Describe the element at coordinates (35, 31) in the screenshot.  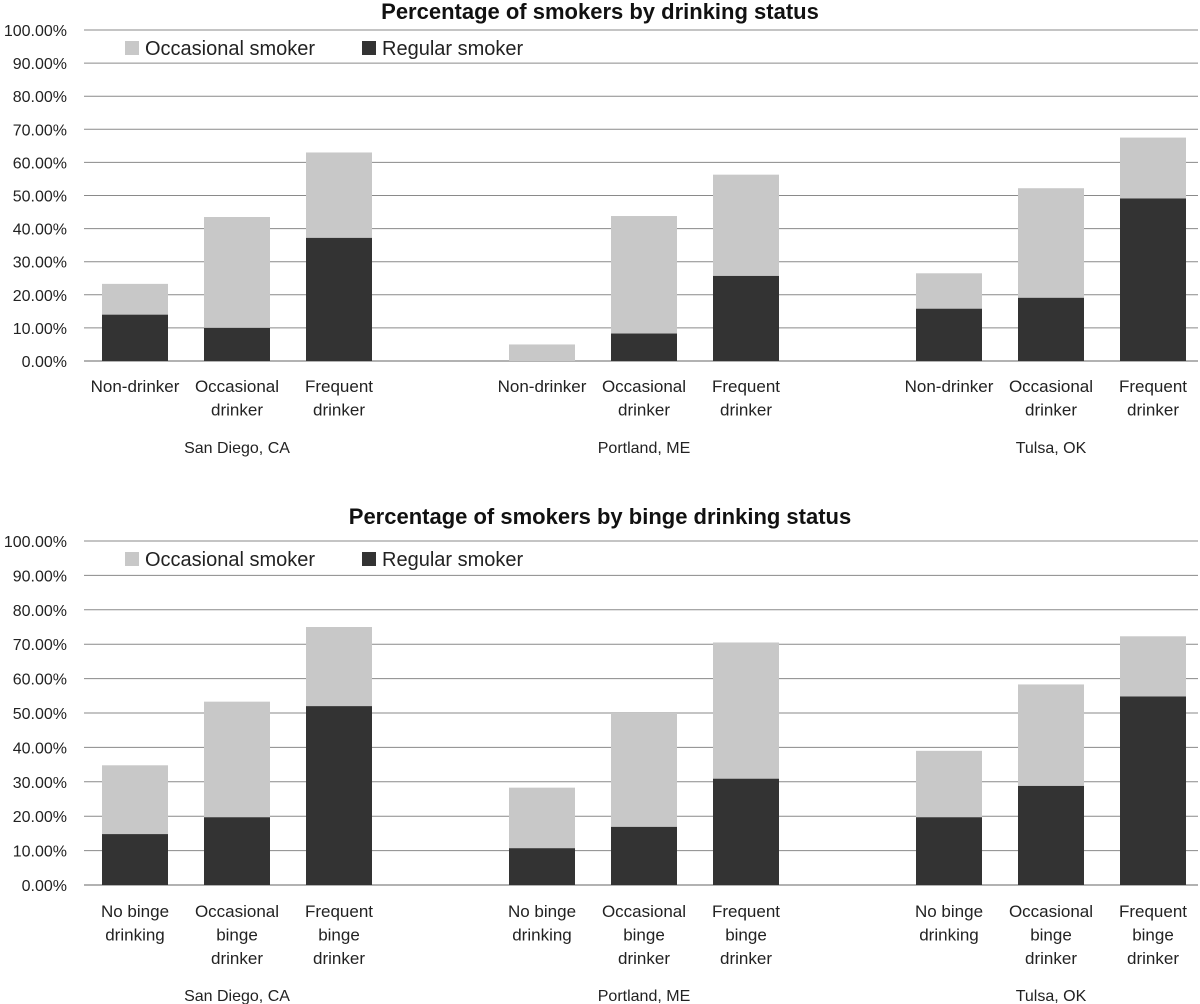
I see `y-tick-label: 100.00%` at that location.